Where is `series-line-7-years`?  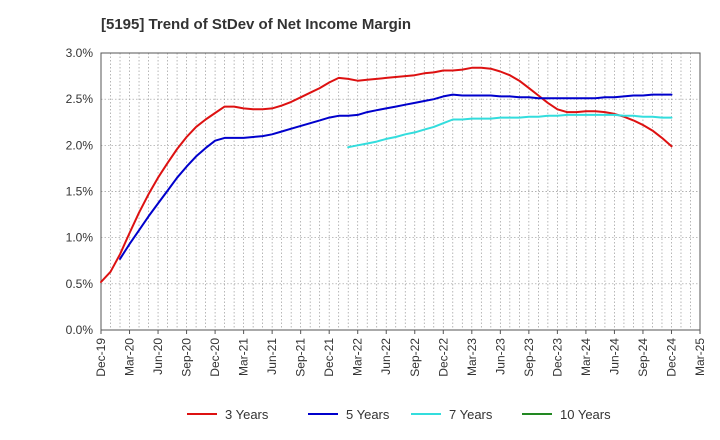
series-line-7-years is located at coordinates (510, 131).